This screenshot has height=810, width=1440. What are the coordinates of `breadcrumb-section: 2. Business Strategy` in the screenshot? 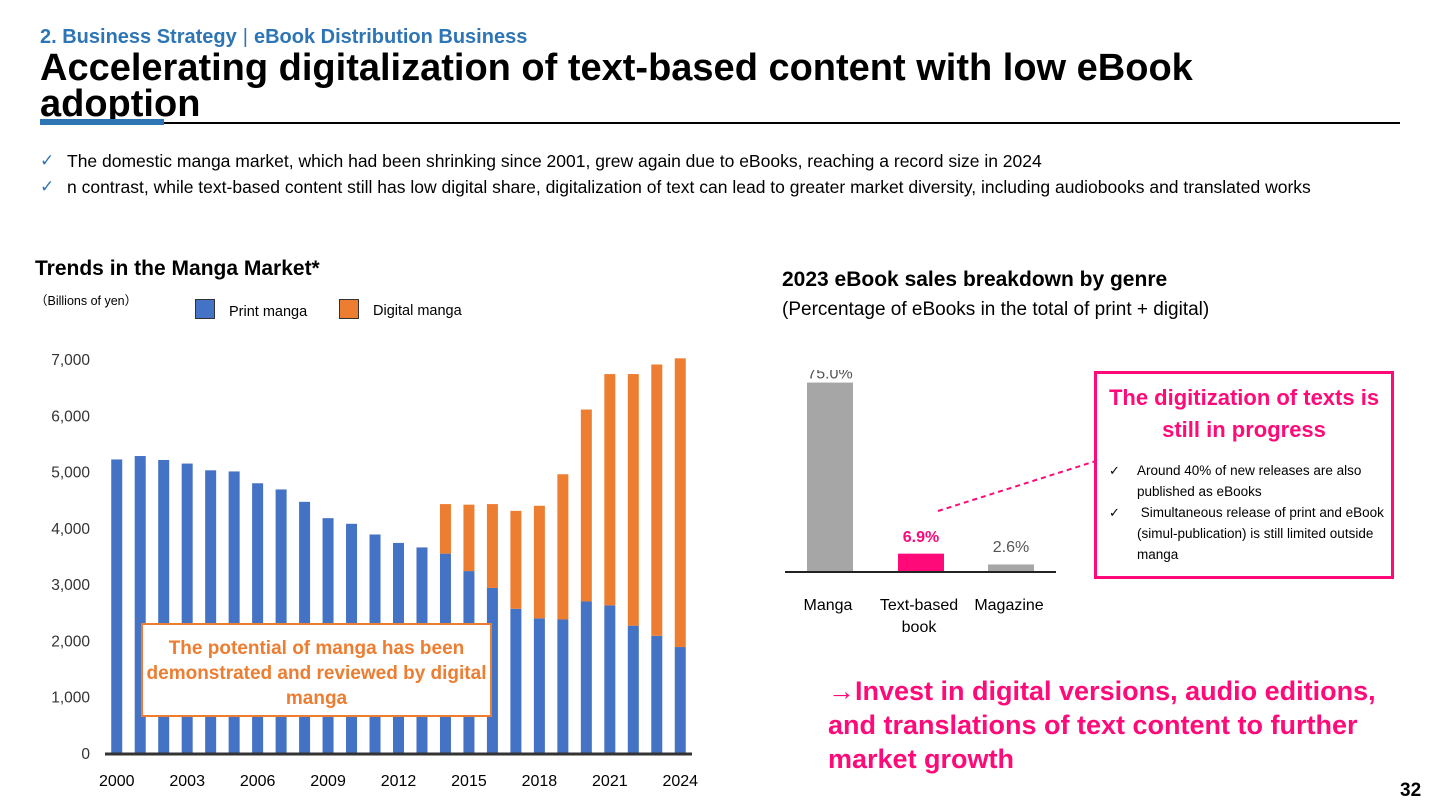 It's located at (138, 37).